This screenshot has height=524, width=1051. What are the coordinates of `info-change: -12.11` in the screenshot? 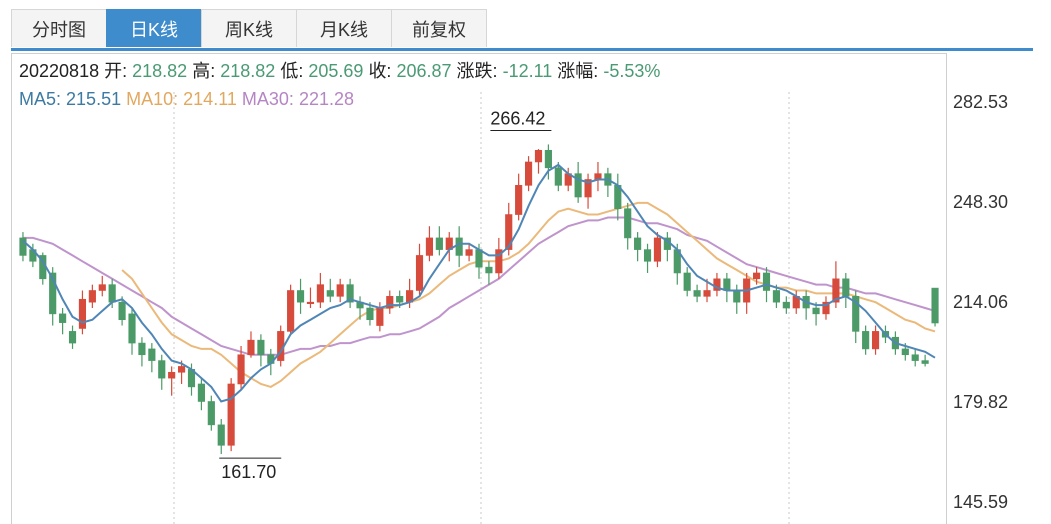 It's located at (527, 71).